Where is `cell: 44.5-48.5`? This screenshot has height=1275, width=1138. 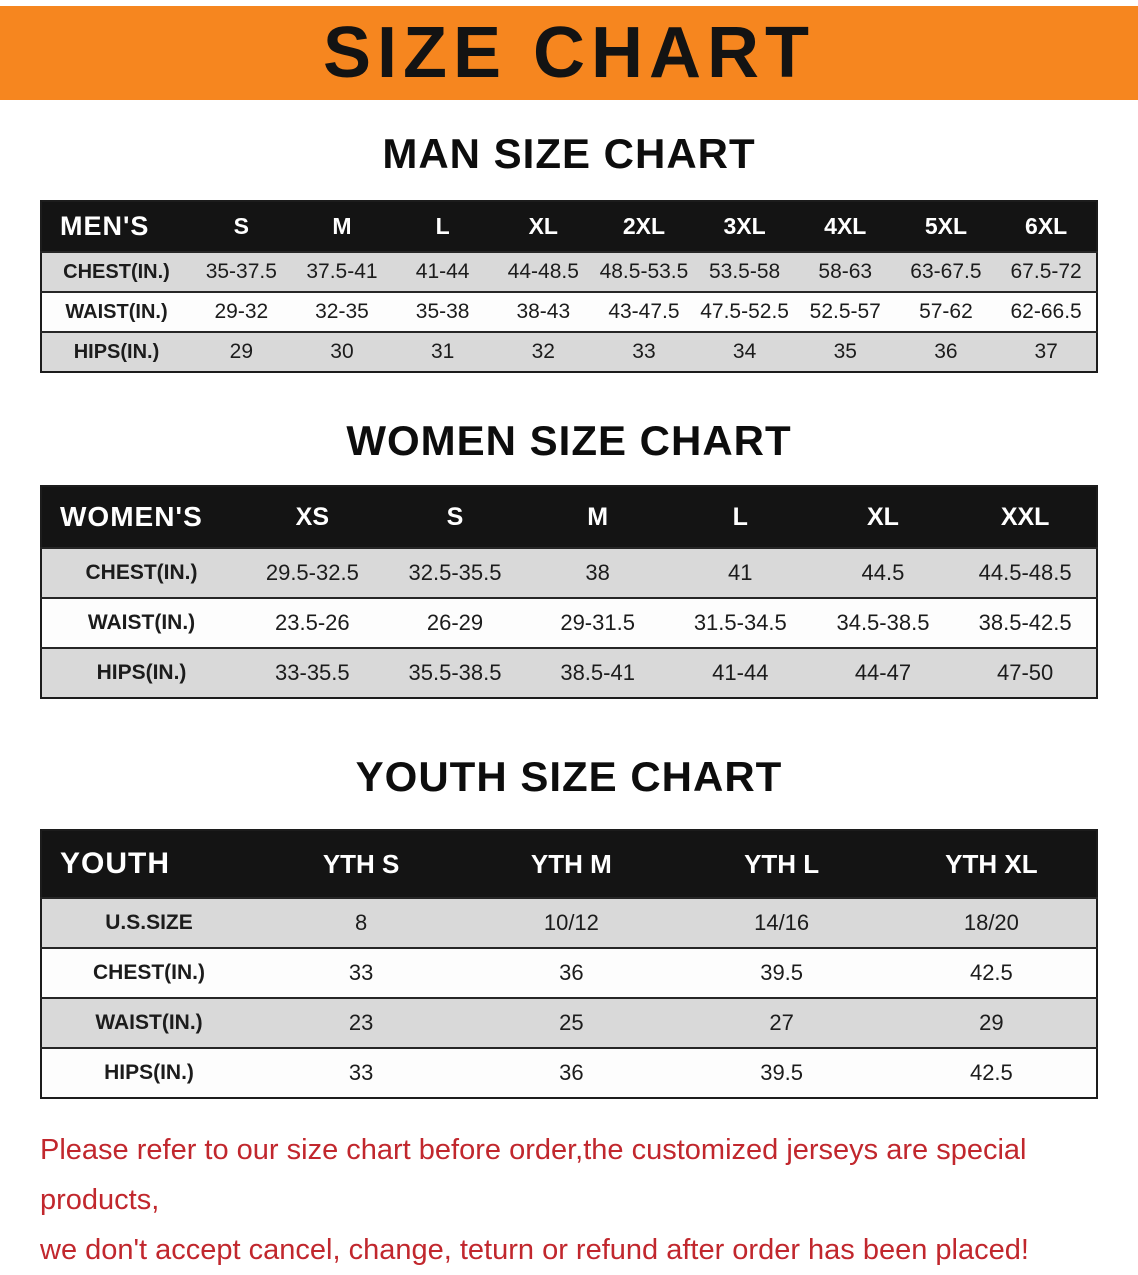
cell: 44.5-48.5 is located at coordinates (1025, 572).